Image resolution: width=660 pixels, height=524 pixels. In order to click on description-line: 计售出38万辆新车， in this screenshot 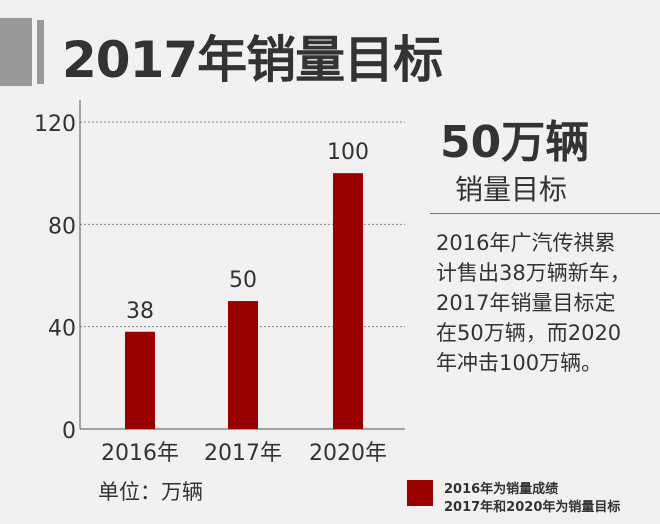, I will do `click(533, 273)`.